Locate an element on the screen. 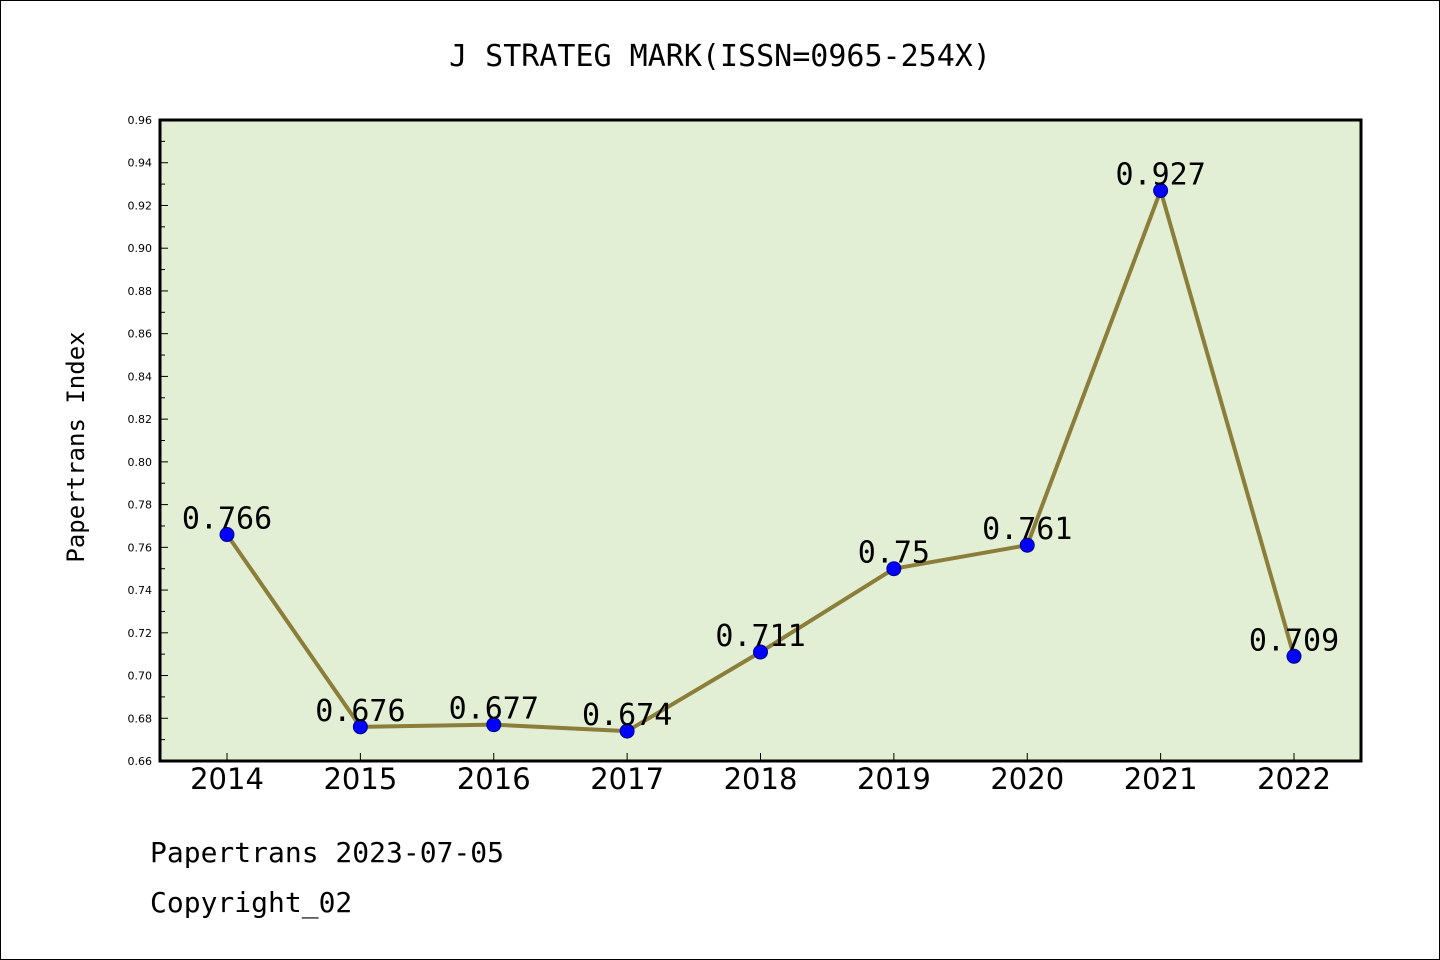 This screenshot has width=1440, height=960. x-tick-label: 2016 is located at coordinates (494, 779).